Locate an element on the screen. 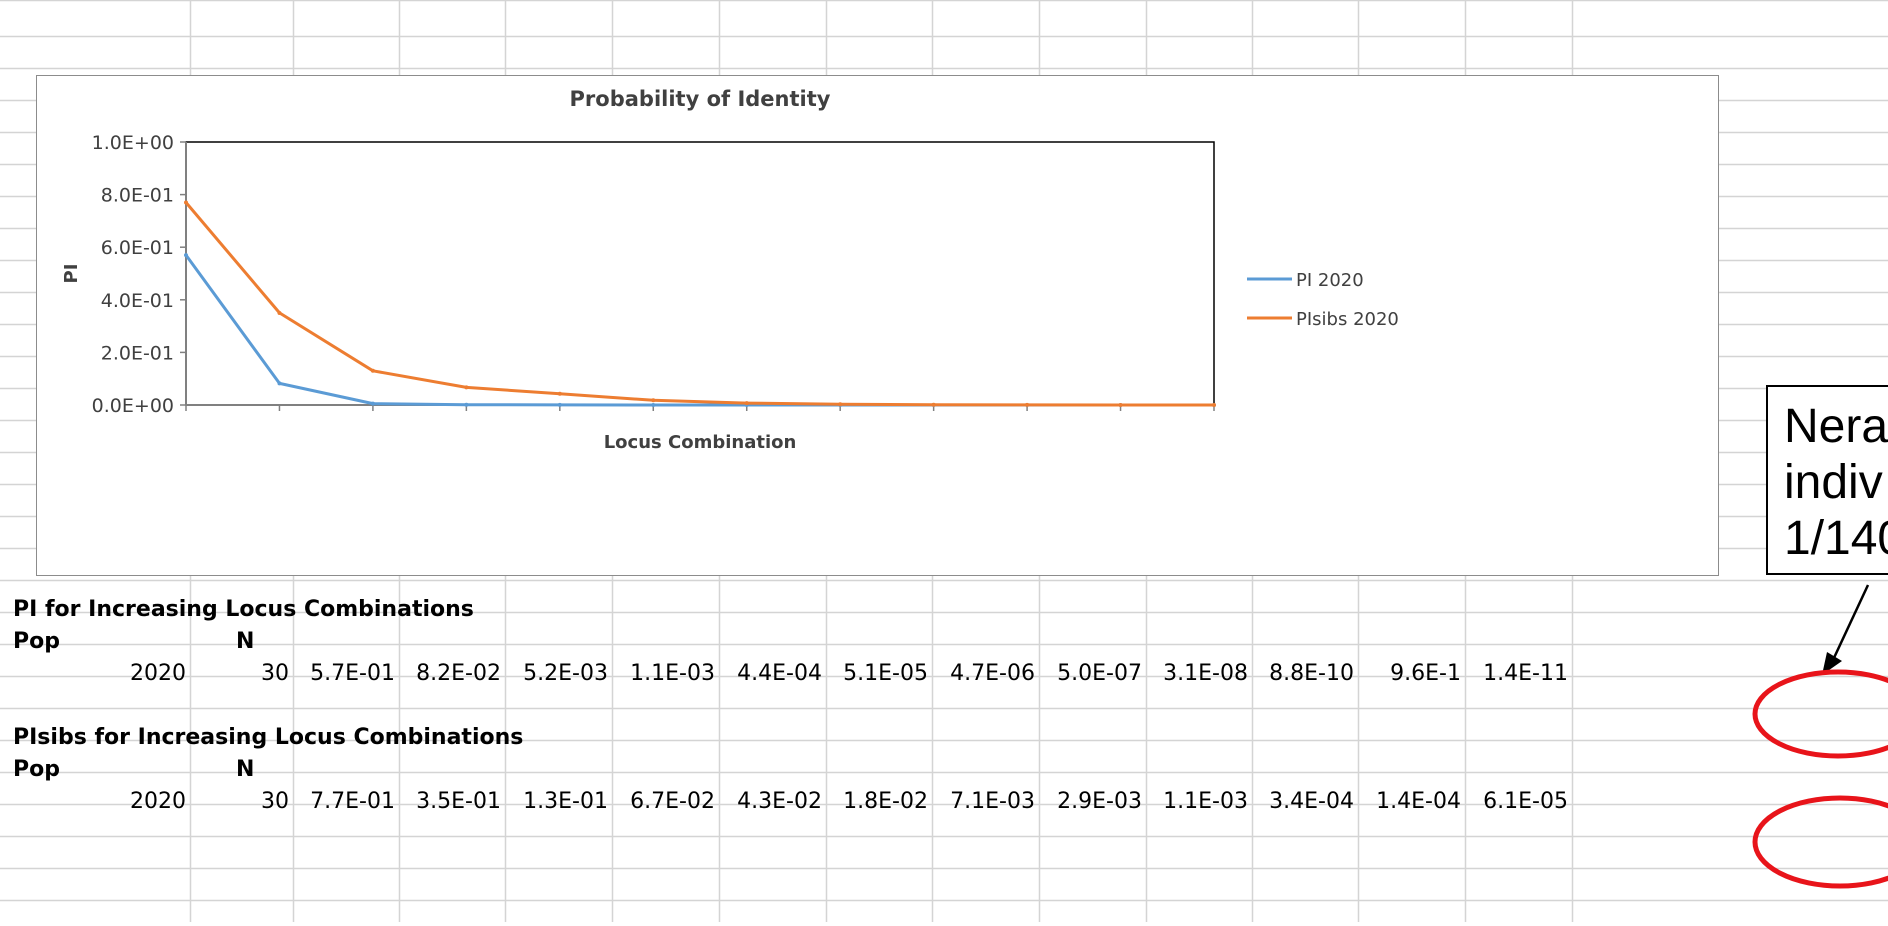  callout-line-3: 1/140 is located at coordinates (1836, 538).